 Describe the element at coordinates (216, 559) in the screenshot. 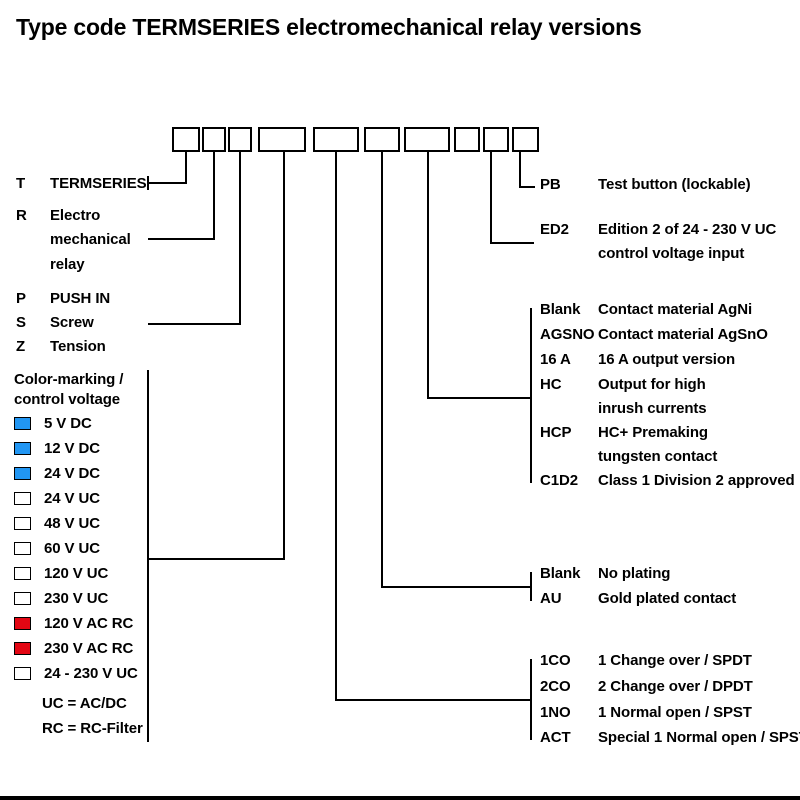

I see `connector-voltage-horizontal` at that location.